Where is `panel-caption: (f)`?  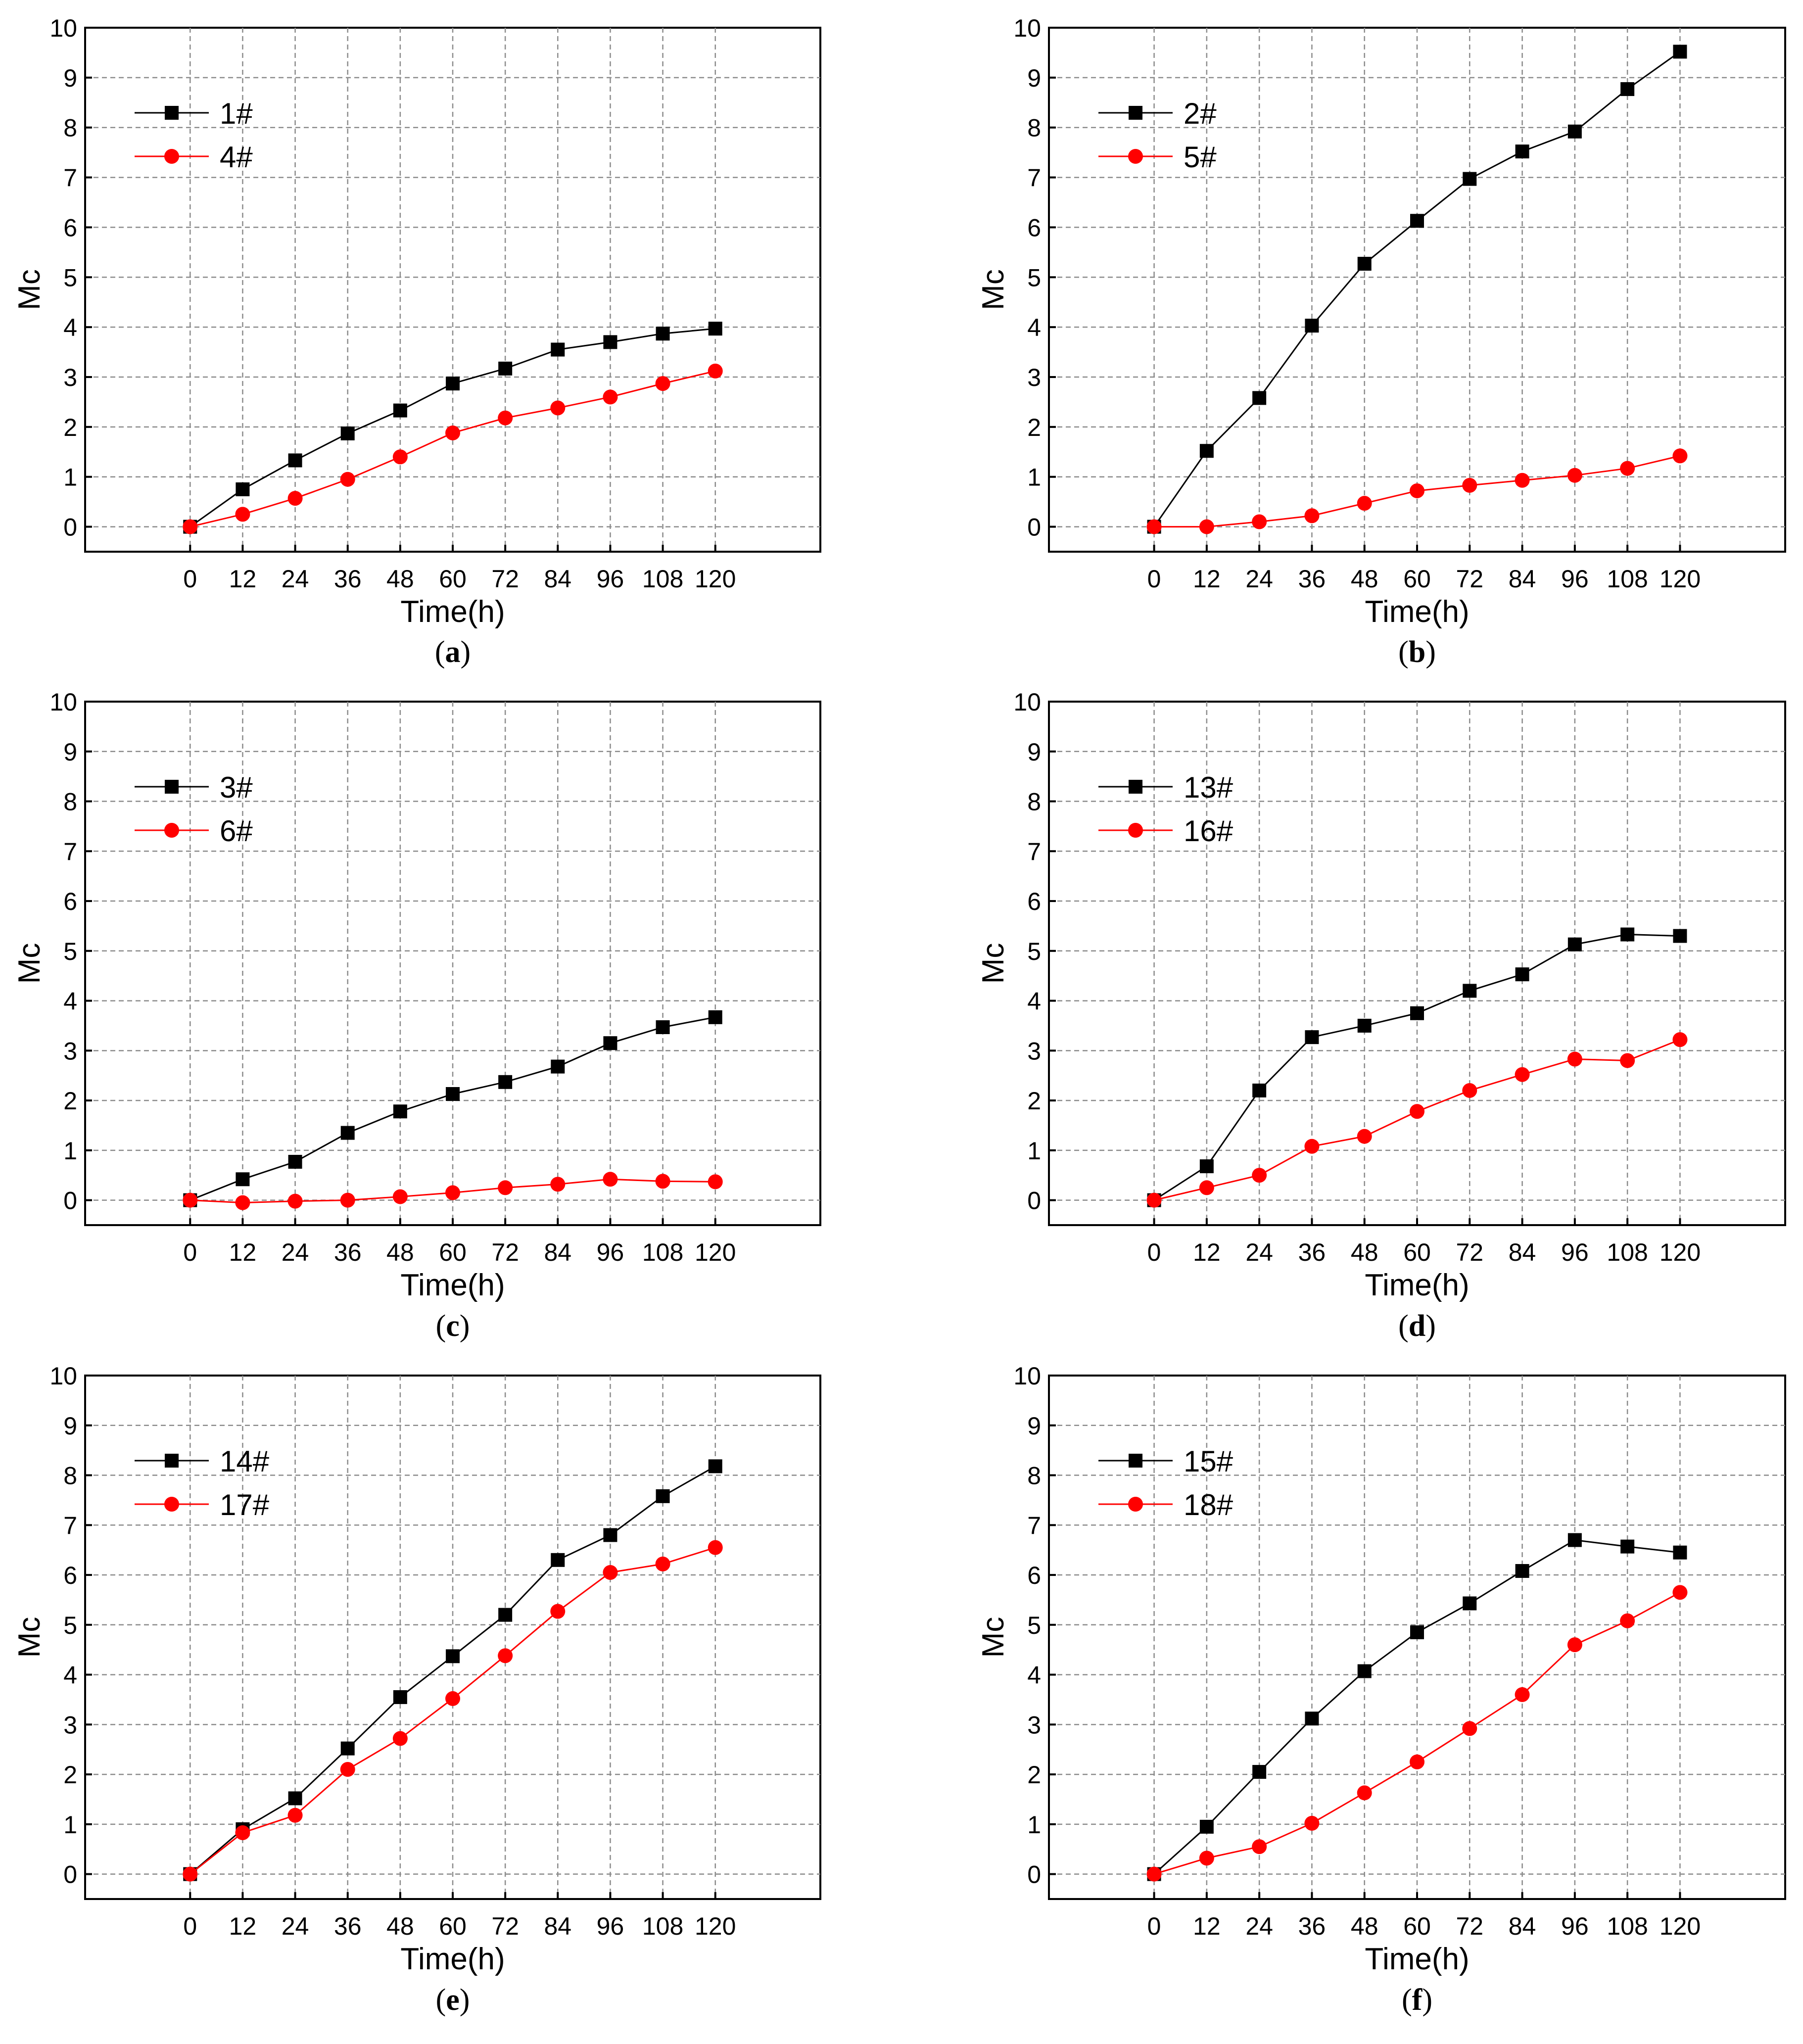
panel-caption: (f) is located at coordinates (1417, 2000).